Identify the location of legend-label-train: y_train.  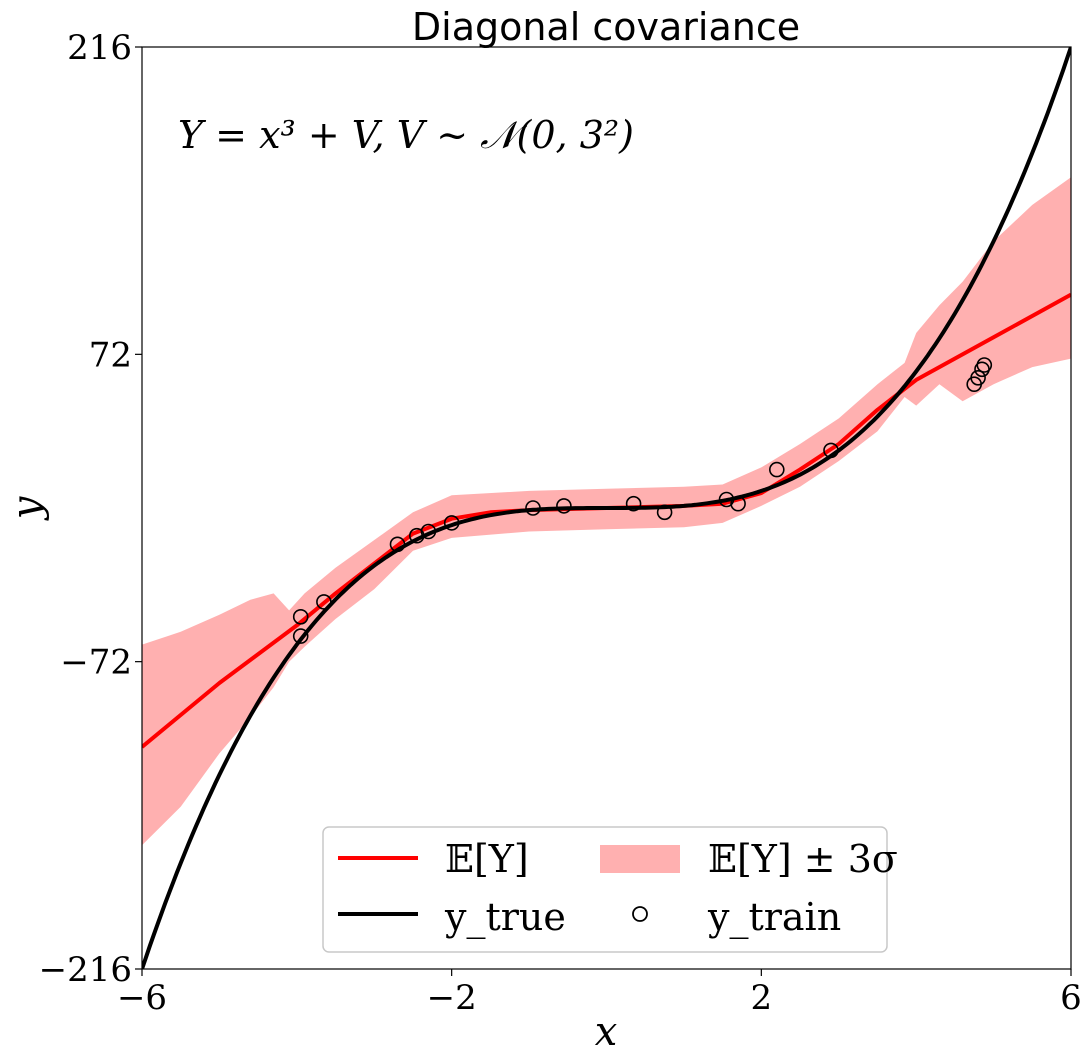
(774, 917).